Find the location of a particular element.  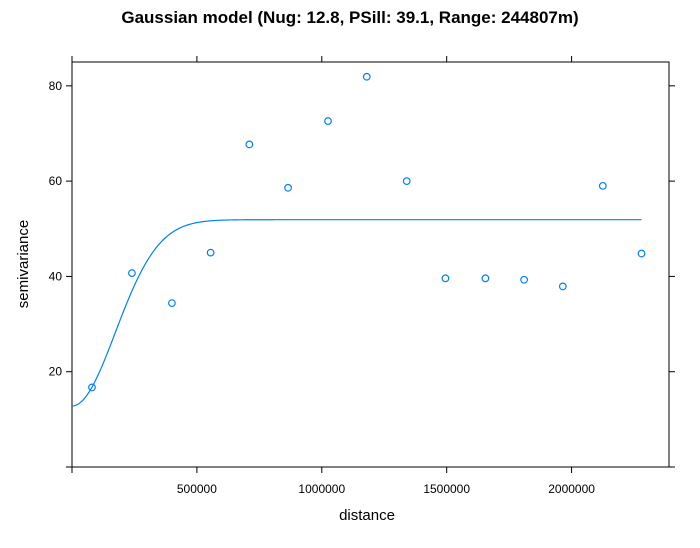

x-axis-label: distance is located at coordinates (367, 515).